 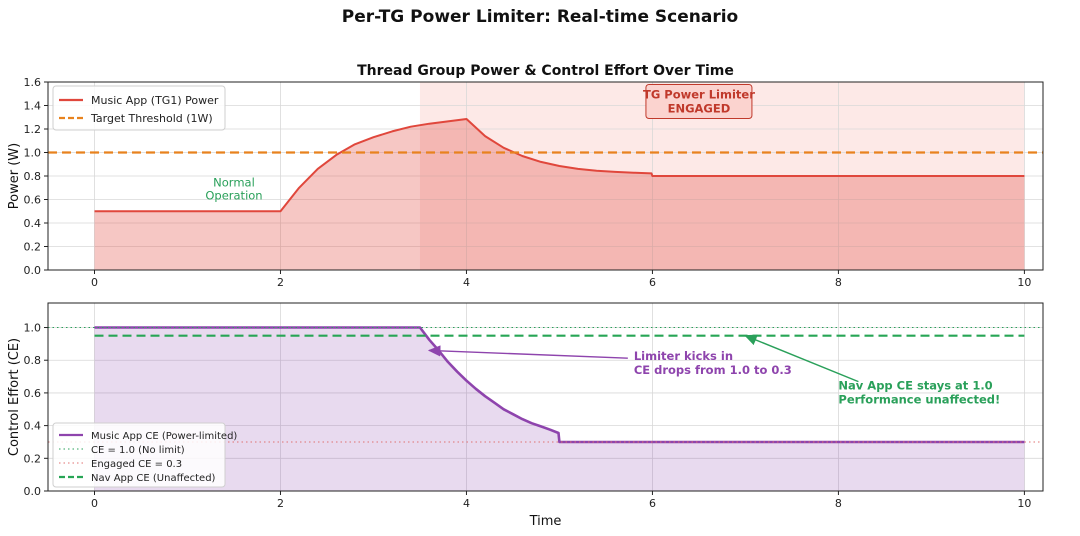 What do you see at coordinates (919, 400) in the screenshot?
I see `annotation-text: Performance unaffected!` at bounding box center [919, 400].